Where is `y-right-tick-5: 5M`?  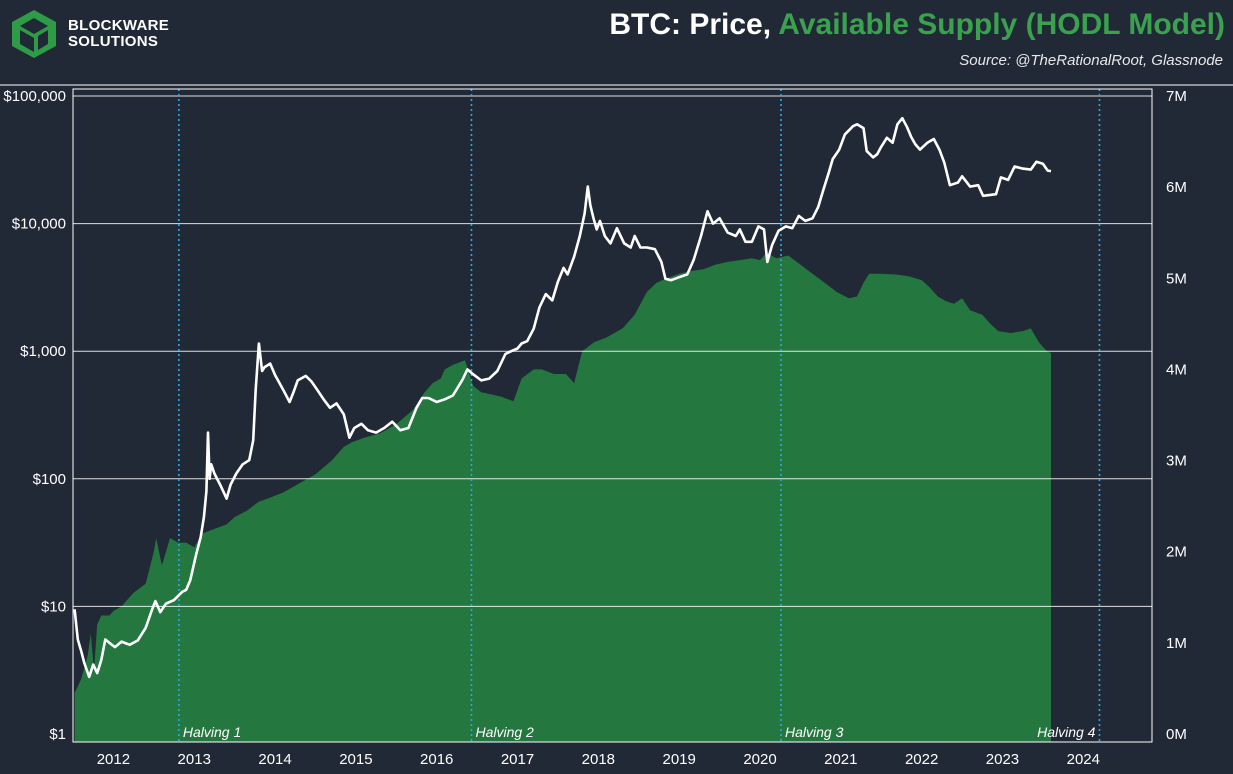
y-right-tick-5: 5M is located at coordinates (1176, 278).